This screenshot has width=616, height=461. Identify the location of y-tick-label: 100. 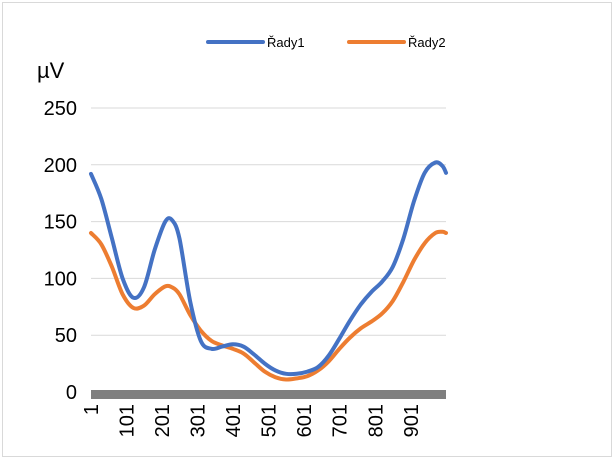
(60, 279).